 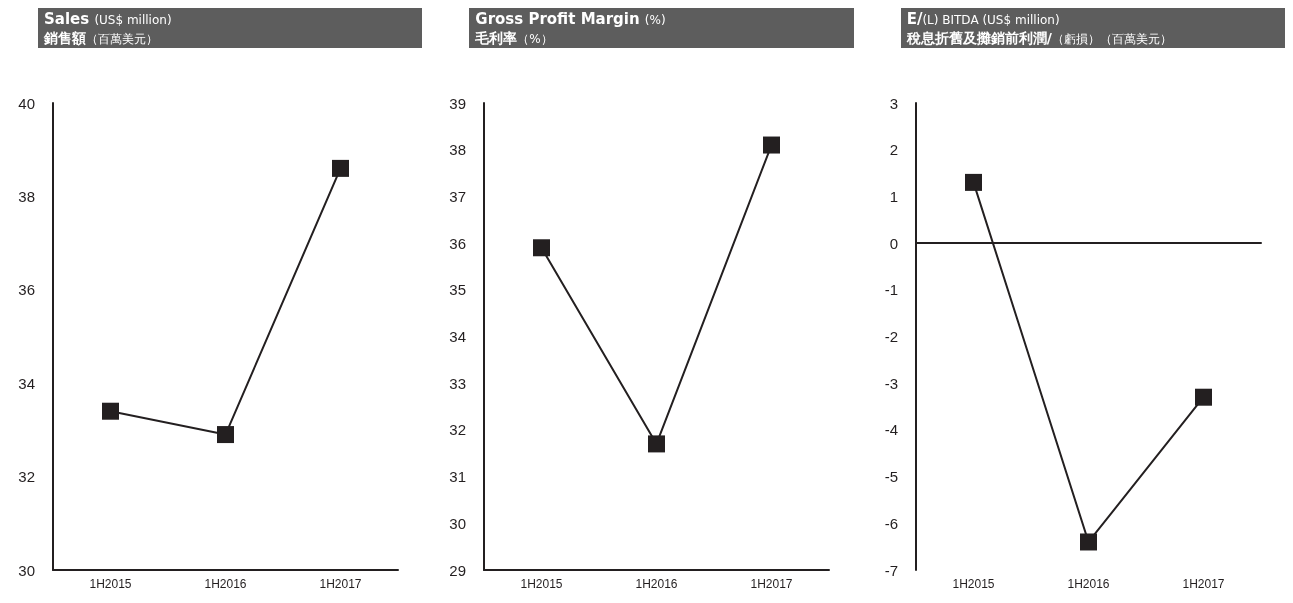 What do you see at coordinates (570, 19) in the screenshot?
I see `chart-title: Gross Profit Margin (%)` at bounding box center [570, 19].